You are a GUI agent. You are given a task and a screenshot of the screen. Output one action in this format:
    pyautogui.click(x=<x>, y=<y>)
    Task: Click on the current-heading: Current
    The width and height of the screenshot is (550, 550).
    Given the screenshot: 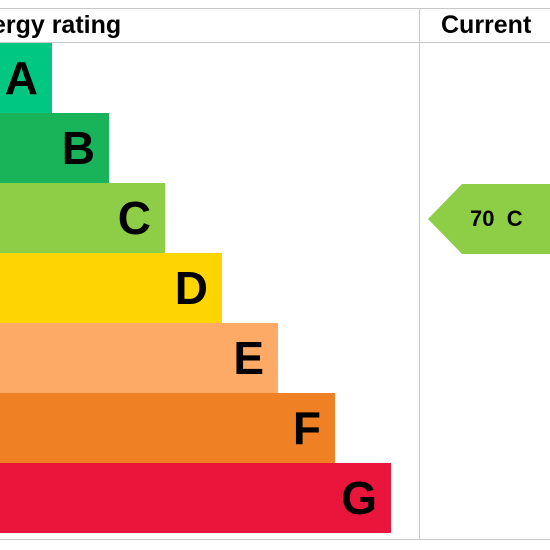 What is the action you would take?
    pyautogui.click(x=486, y=25)
    